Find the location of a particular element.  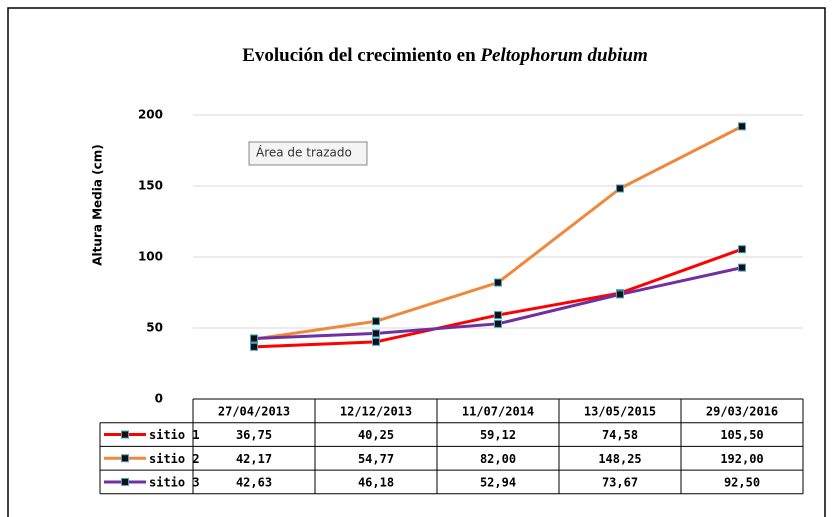

table-value: 148,25 is located at coordinates (619, 459).